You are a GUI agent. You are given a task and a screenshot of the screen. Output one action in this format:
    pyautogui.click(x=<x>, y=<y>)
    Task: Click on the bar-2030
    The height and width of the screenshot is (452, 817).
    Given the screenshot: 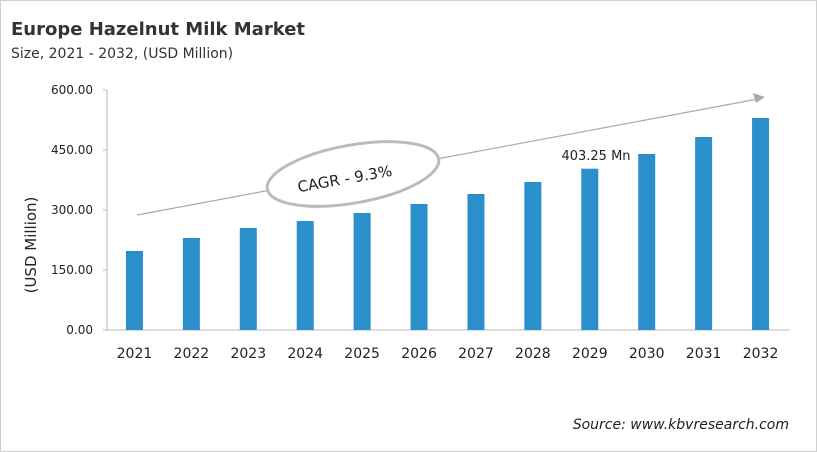 What is the action you would take?
    pyautogui.click(x=647, y=242)
    